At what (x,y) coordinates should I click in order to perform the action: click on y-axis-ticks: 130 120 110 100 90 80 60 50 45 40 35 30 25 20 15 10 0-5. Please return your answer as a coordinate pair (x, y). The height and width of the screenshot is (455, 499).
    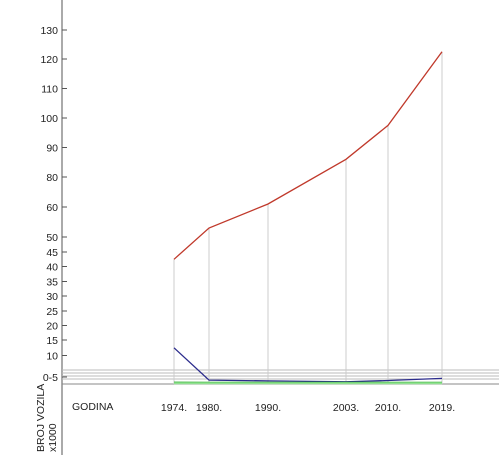
    Looking at the image, I should click on (53, 204).